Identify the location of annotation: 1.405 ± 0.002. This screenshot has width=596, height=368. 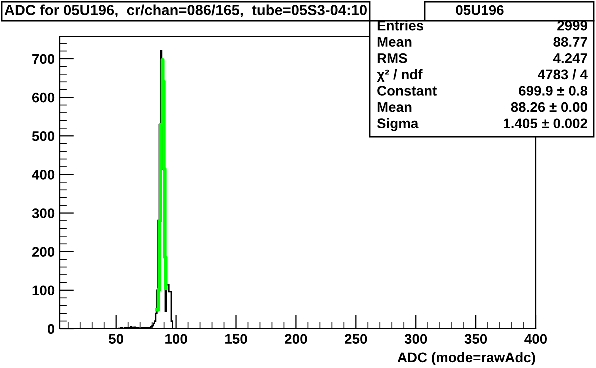
(546, 123).